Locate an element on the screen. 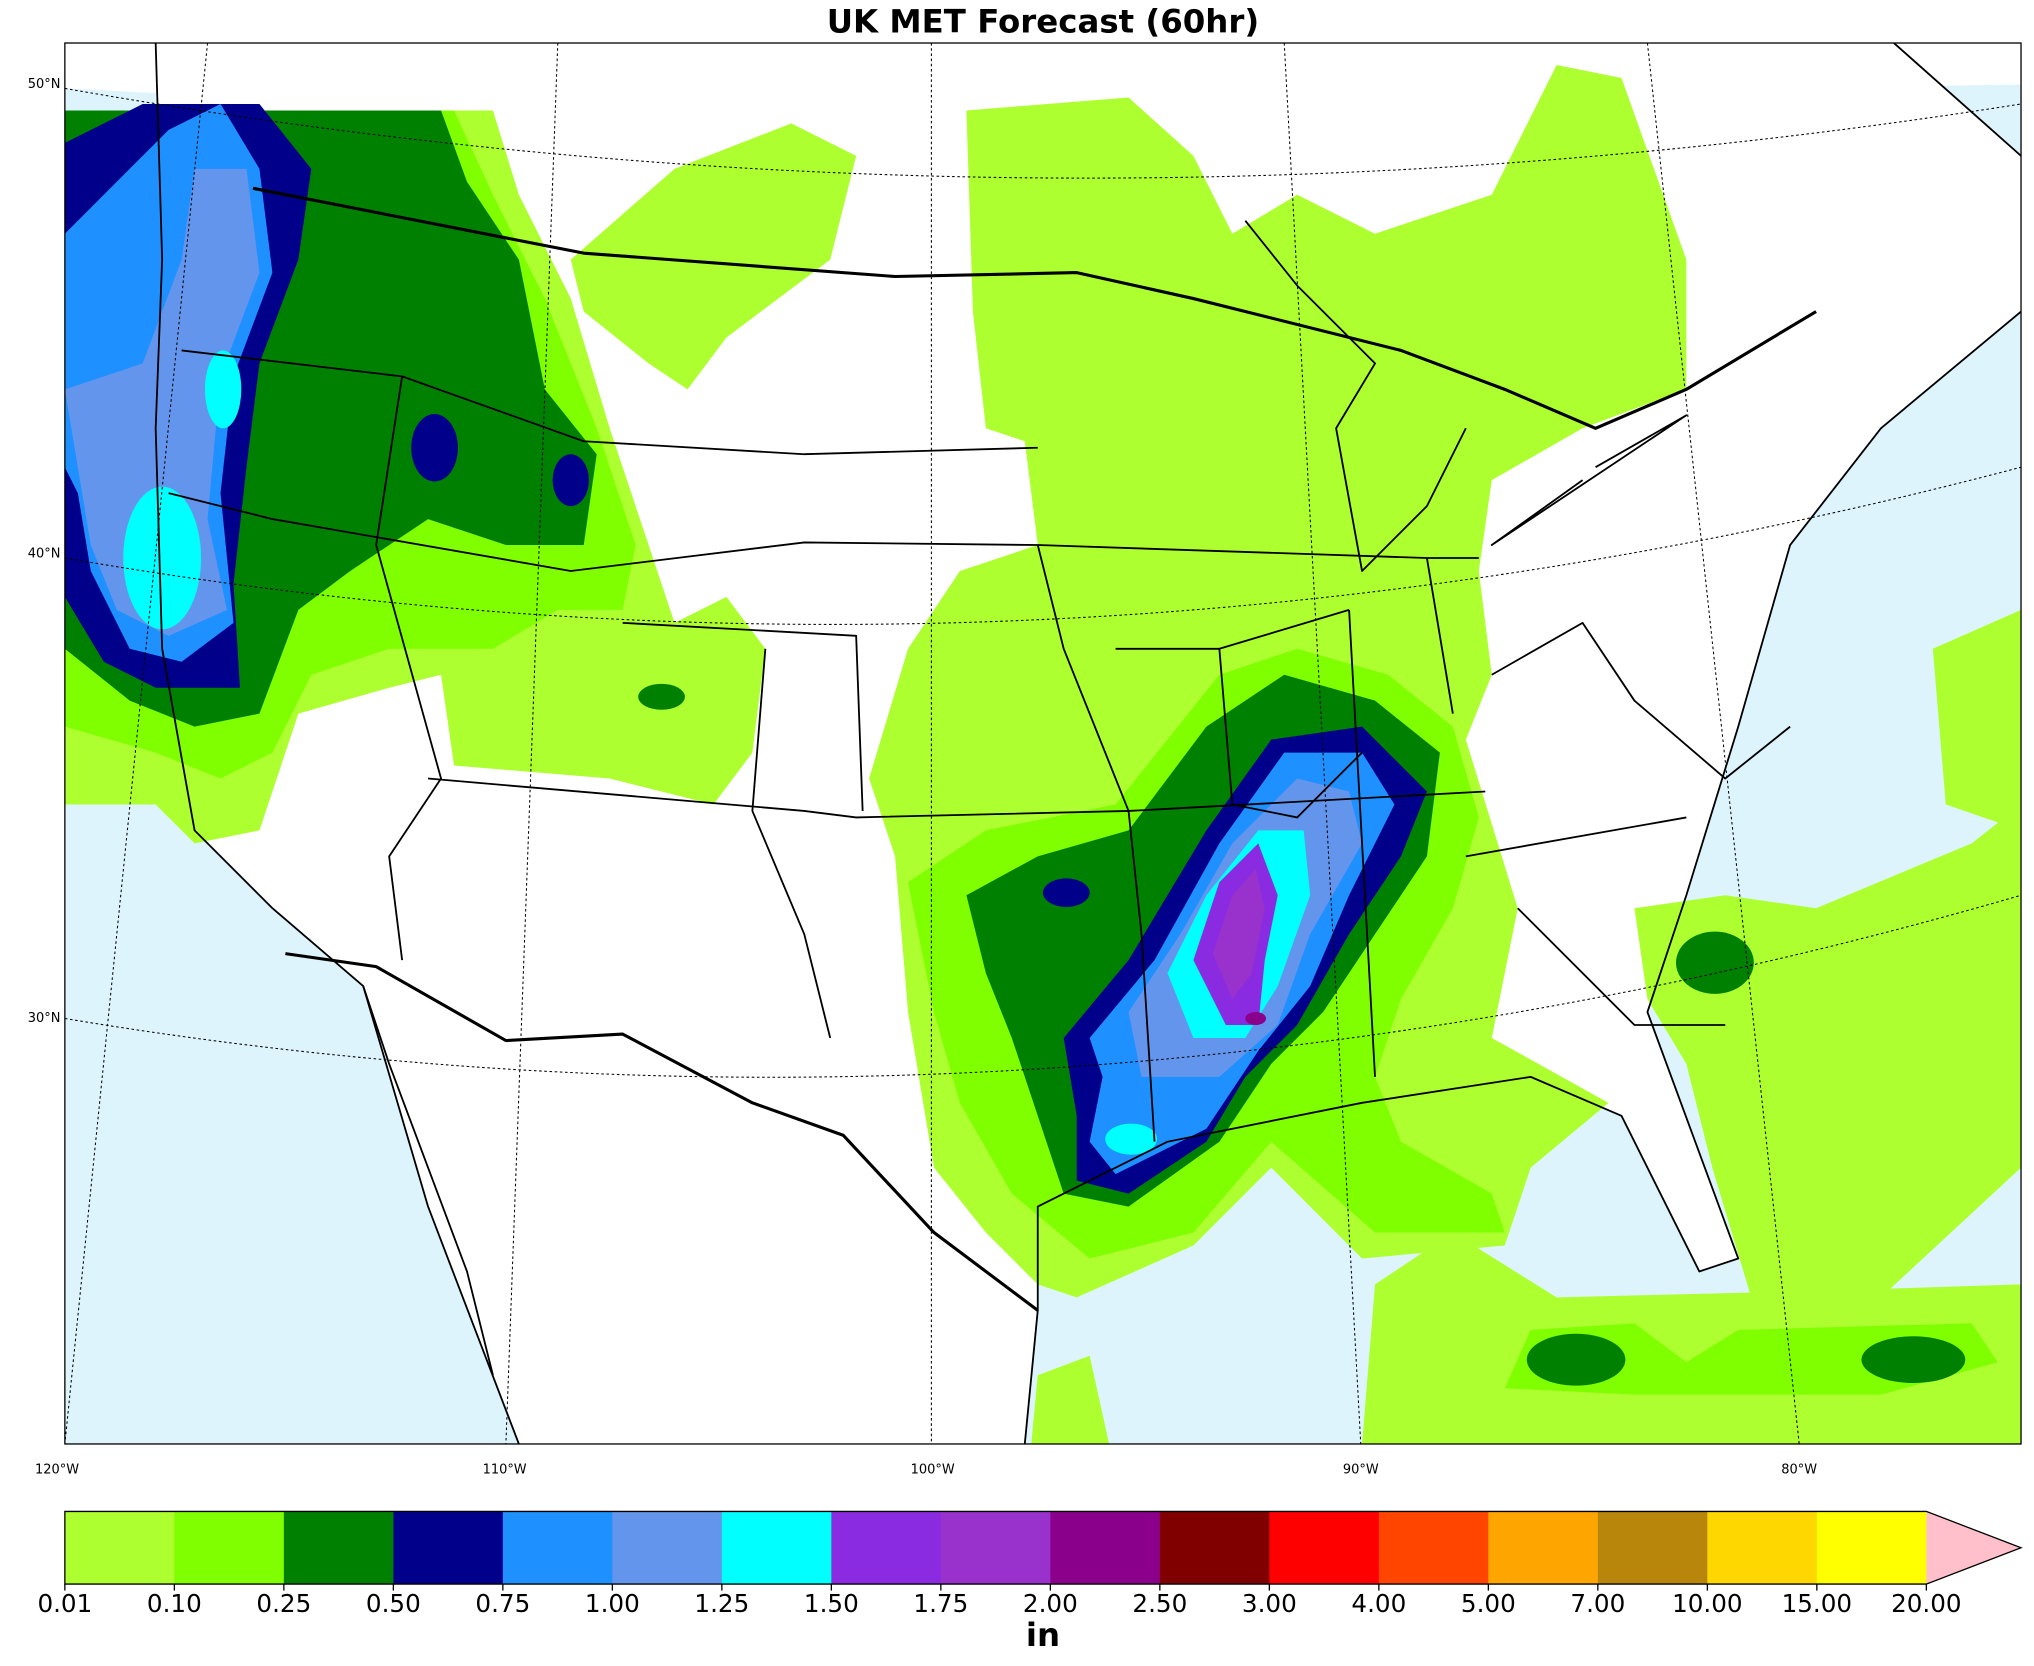 This screenshot has width=2034, height=1666. colorbar-outline is located at coordinates (1043, 1547).